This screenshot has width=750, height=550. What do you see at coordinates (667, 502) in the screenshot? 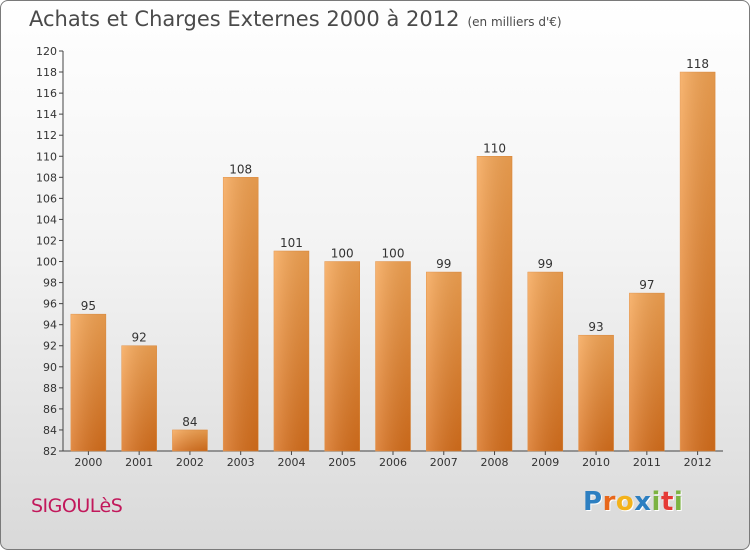
I see `logo-letter: t` at bounding box center [667, 502].